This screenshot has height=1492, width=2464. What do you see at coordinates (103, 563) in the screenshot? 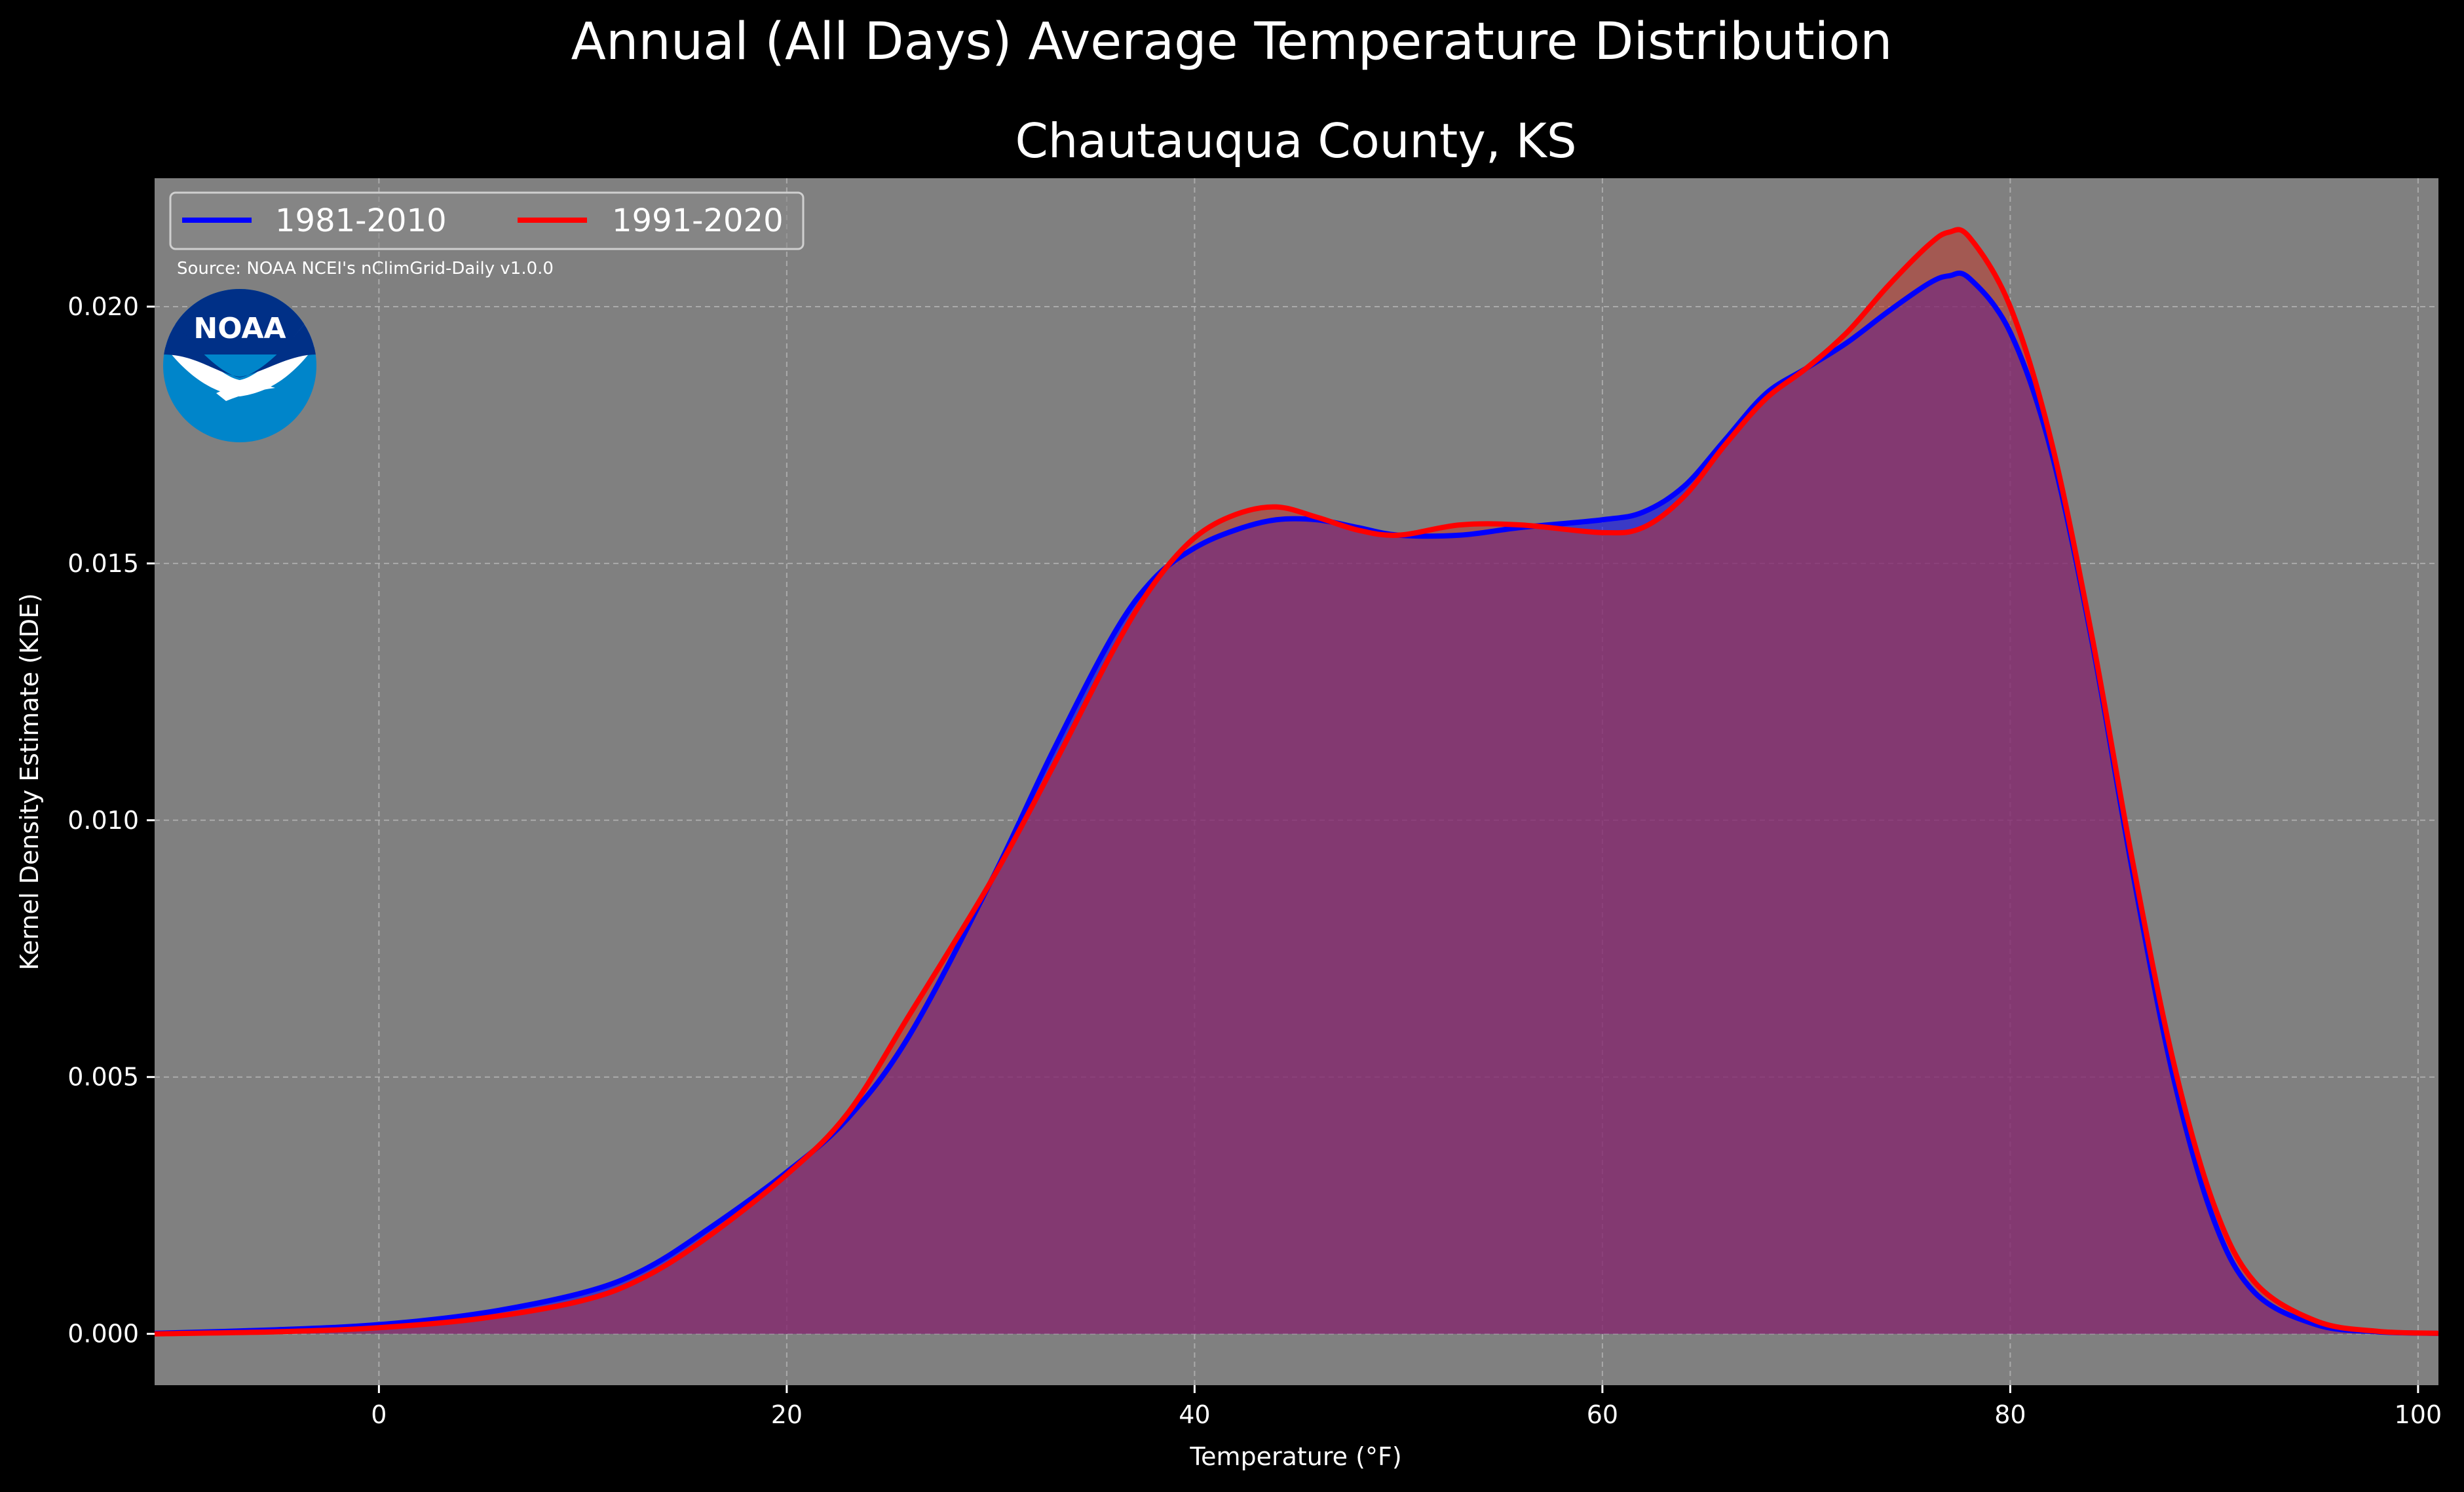
I see `y-tick-label: 0.015` at bounding box center [103, 563].